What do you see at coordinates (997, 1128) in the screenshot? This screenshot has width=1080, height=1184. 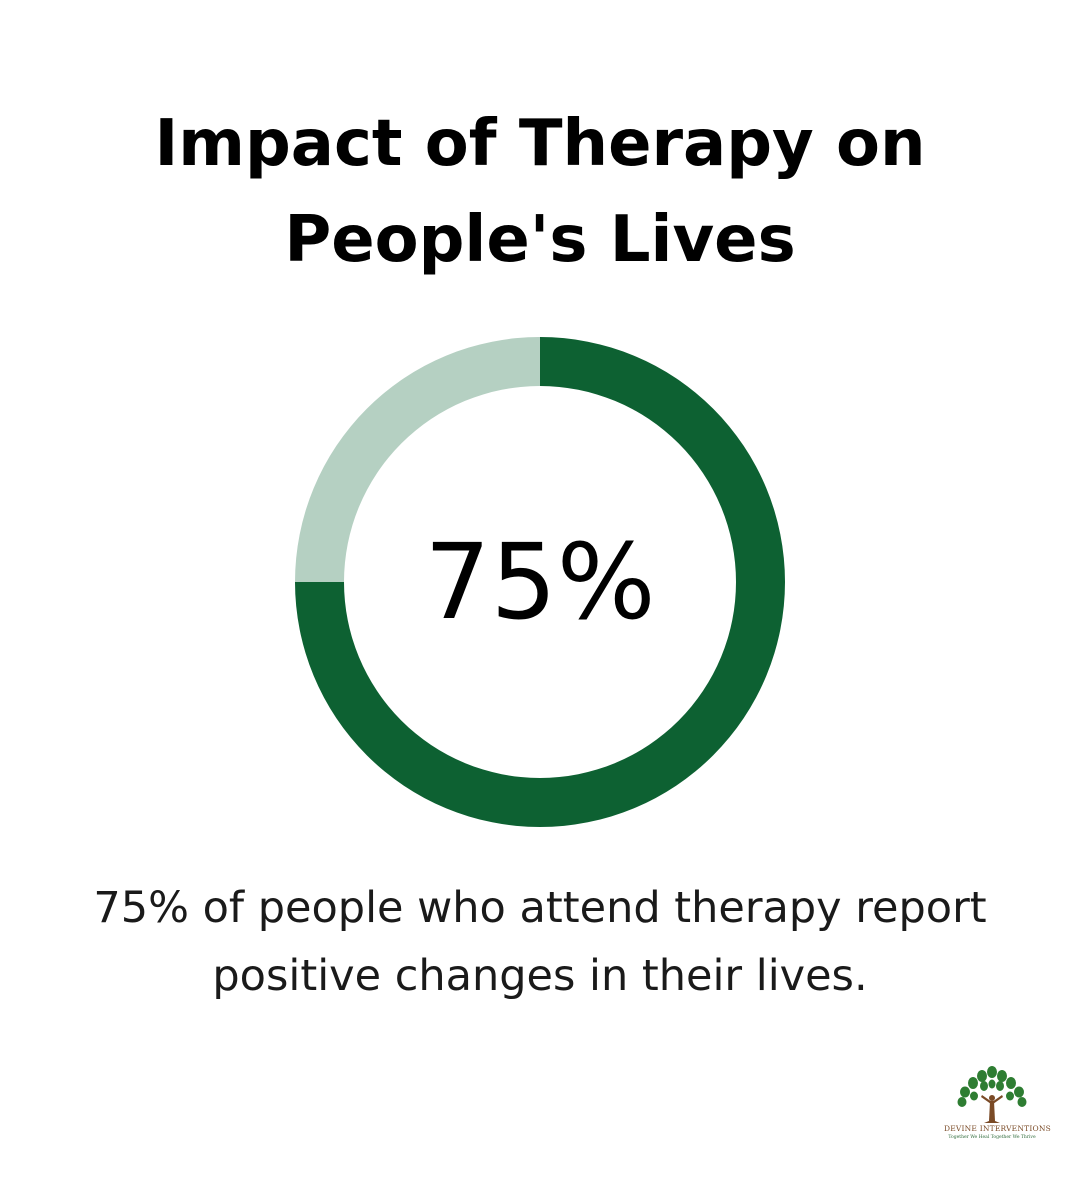 I see `logo-name: DEVINE INTERVENTIONS` at bounding box center [997, 1128].